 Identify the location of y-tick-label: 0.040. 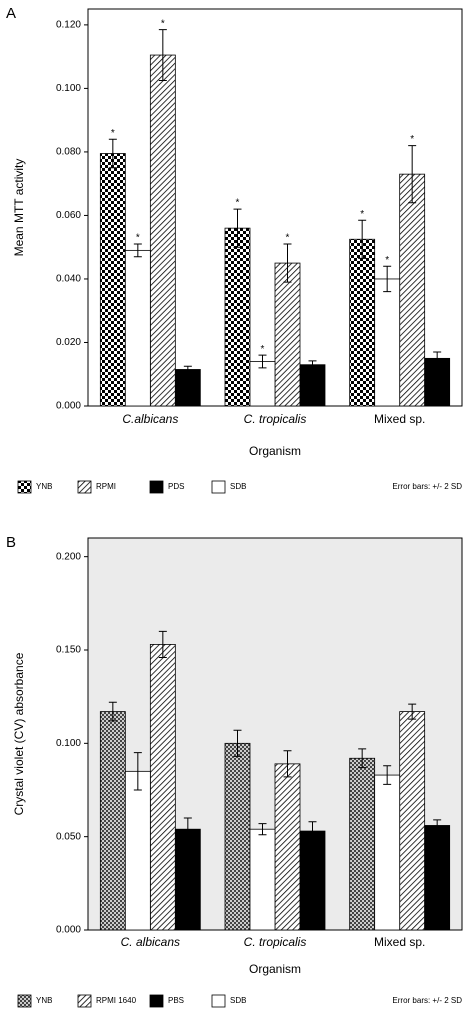
(68, 279).